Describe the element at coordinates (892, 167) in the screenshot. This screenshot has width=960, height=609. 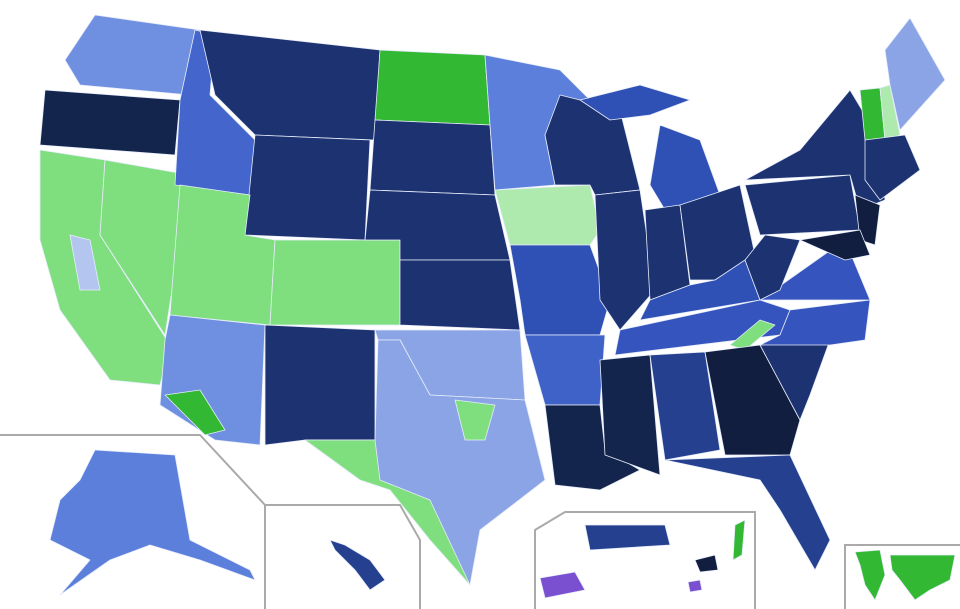
I see `new-england` at that location.